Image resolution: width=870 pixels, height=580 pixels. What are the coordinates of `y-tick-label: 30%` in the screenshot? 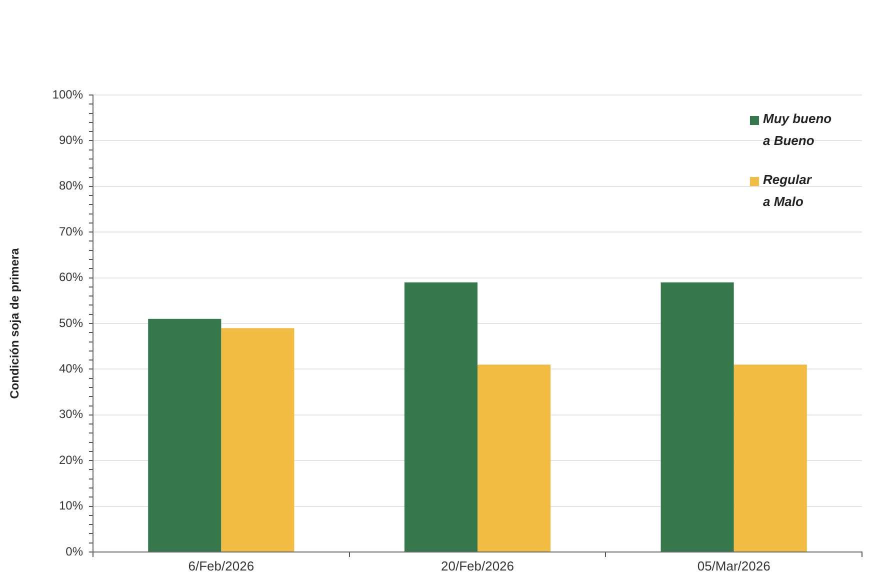 It's located at (71, 414).